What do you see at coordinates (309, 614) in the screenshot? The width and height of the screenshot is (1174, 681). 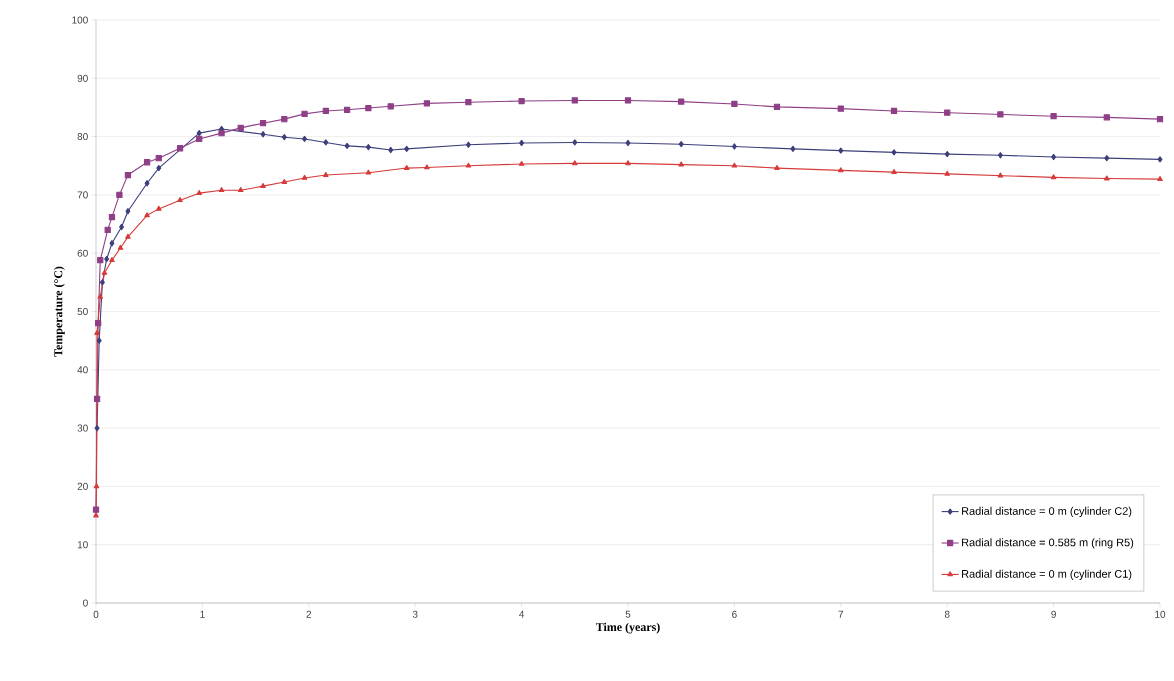 I see `x-tick-label: 2` at bounding box center [309, 614].